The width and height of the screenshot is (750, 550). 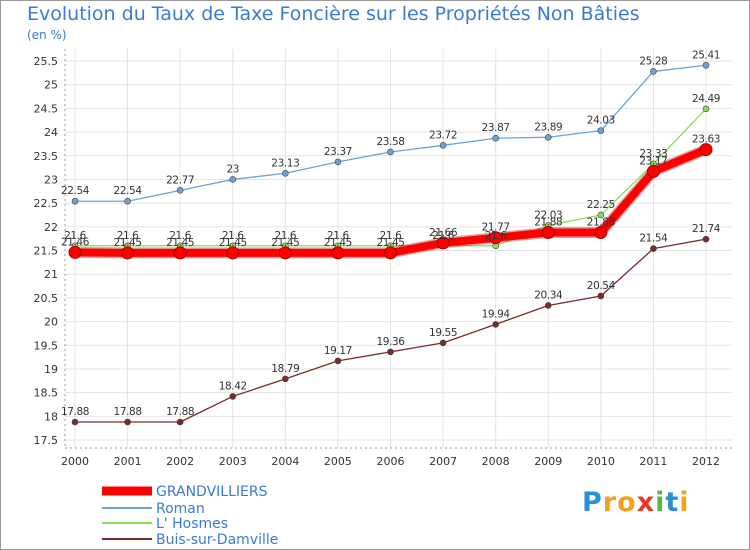 What do you see at coordinates (443, 333) in the screenshot?
I see `data-label: 19.55` at bounding box center [443, 333].